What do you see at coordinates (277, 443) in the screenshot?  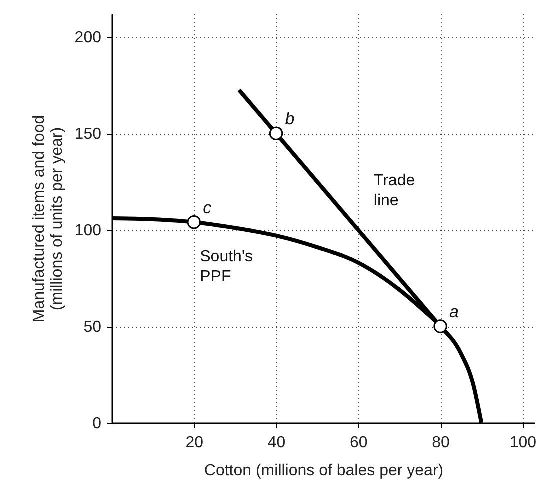 I see `x-tick-label: 40` at bounding box center [277, 443].